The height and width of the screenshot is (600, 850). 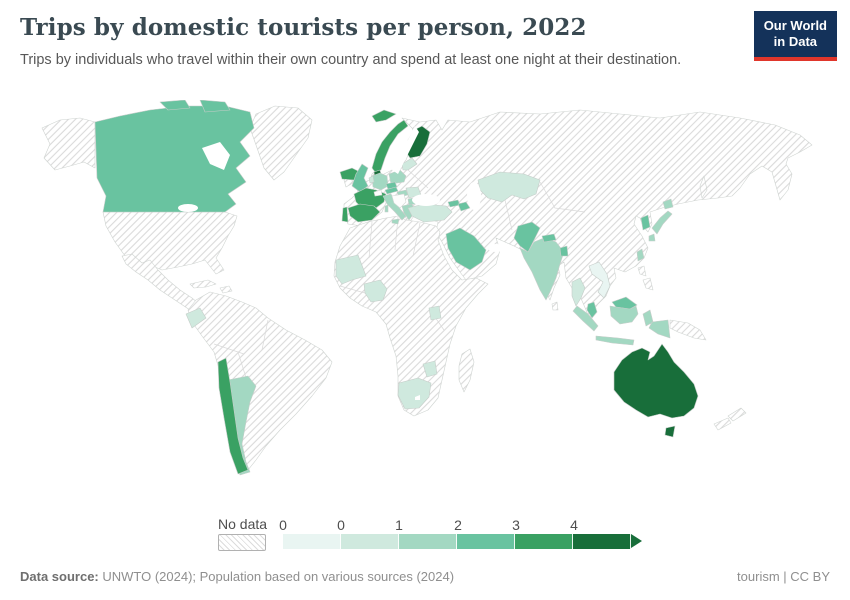 What do you see at coordinates (411, 316) in the screenshot?
I see `landmass-africa` at bounding box center [411, 316].